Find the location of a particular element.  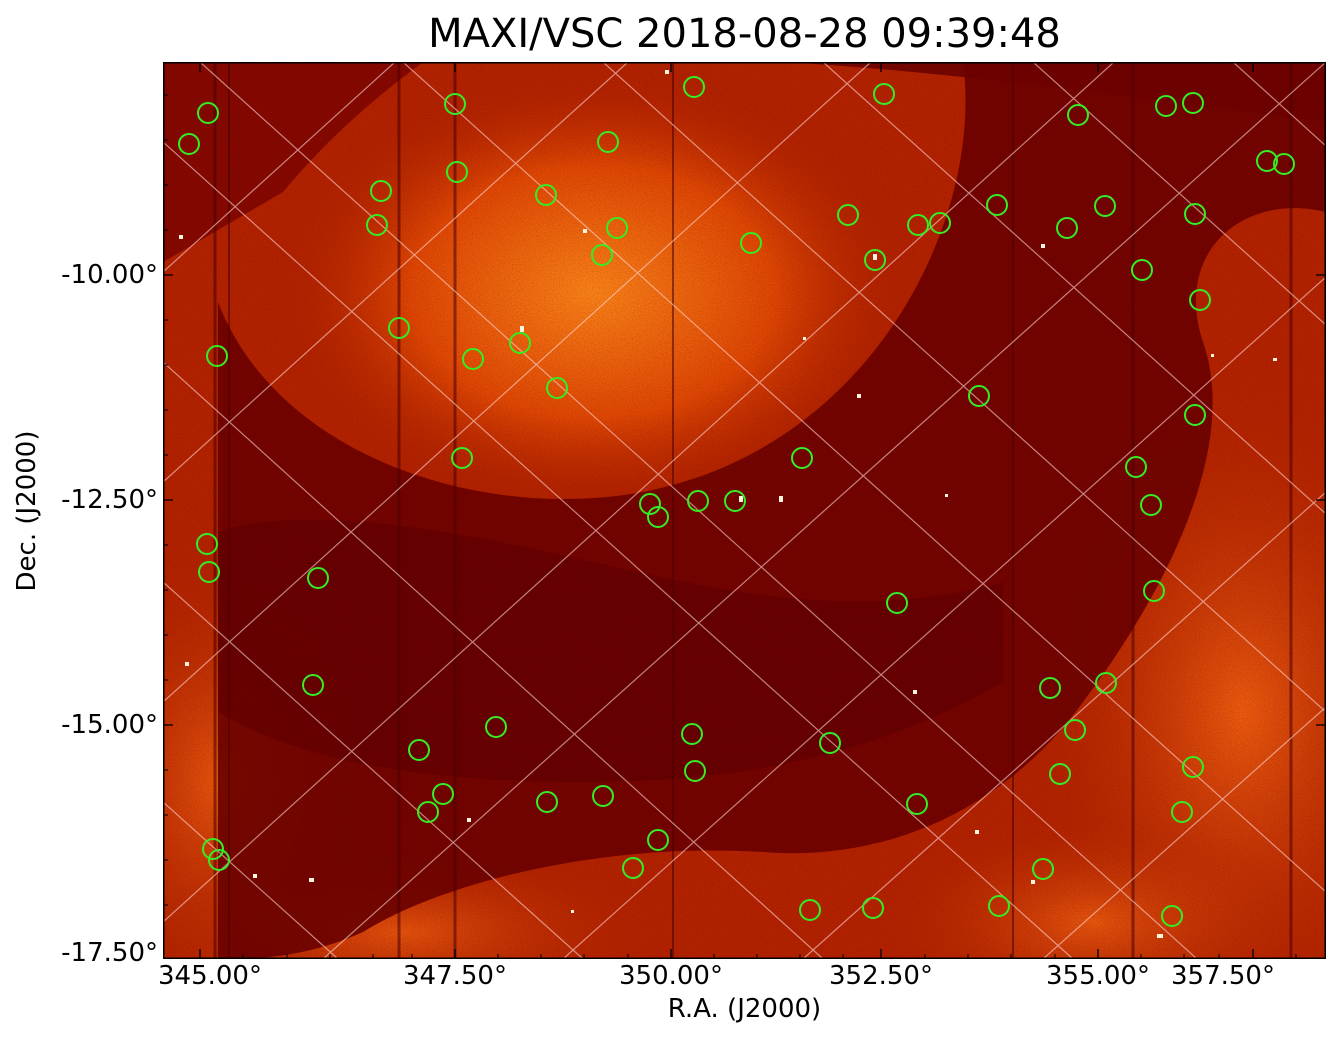

y-tick-label: -15.00° is located at coordinates (109, 725).